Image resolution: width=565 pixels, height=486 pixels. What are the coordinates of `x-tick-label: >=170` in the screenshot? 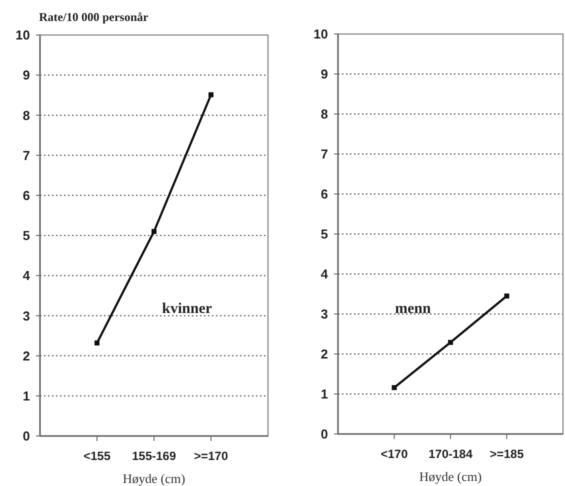 It's located at (211, 456).